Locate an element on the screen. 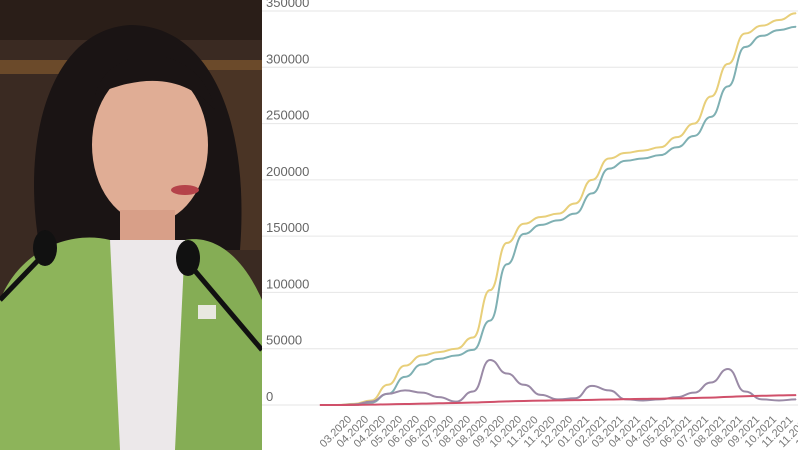 The image size is (798, 450). y-tick-label: 350000 is located at coordinates (287, 5).